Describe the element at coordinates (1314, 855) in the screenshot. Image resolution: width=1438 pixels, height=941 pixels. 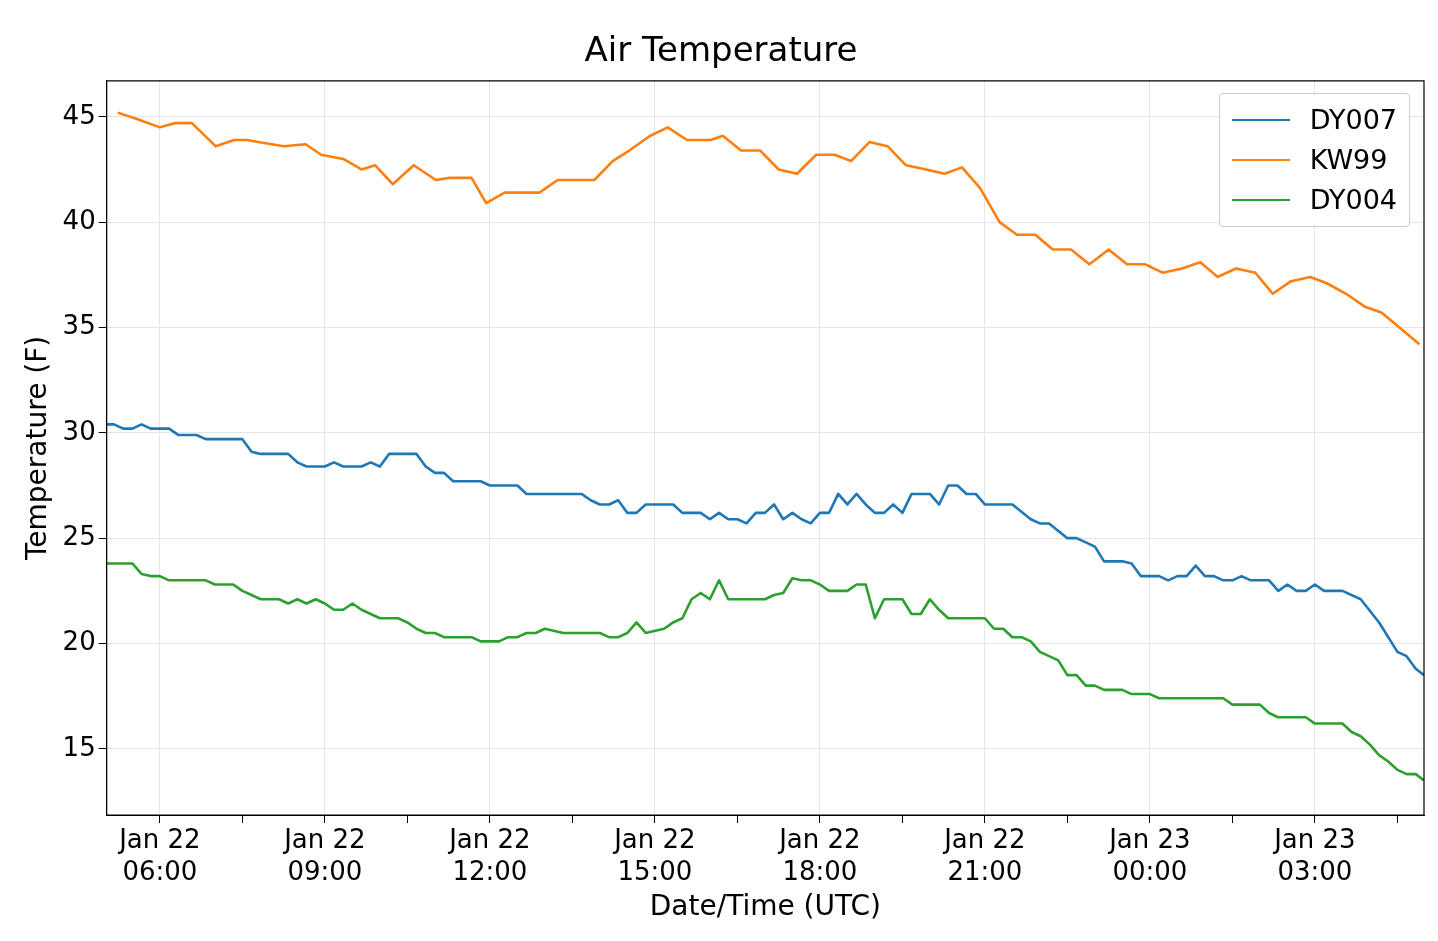
I see `x-tick-label: Jan 23 03:00` at that location.